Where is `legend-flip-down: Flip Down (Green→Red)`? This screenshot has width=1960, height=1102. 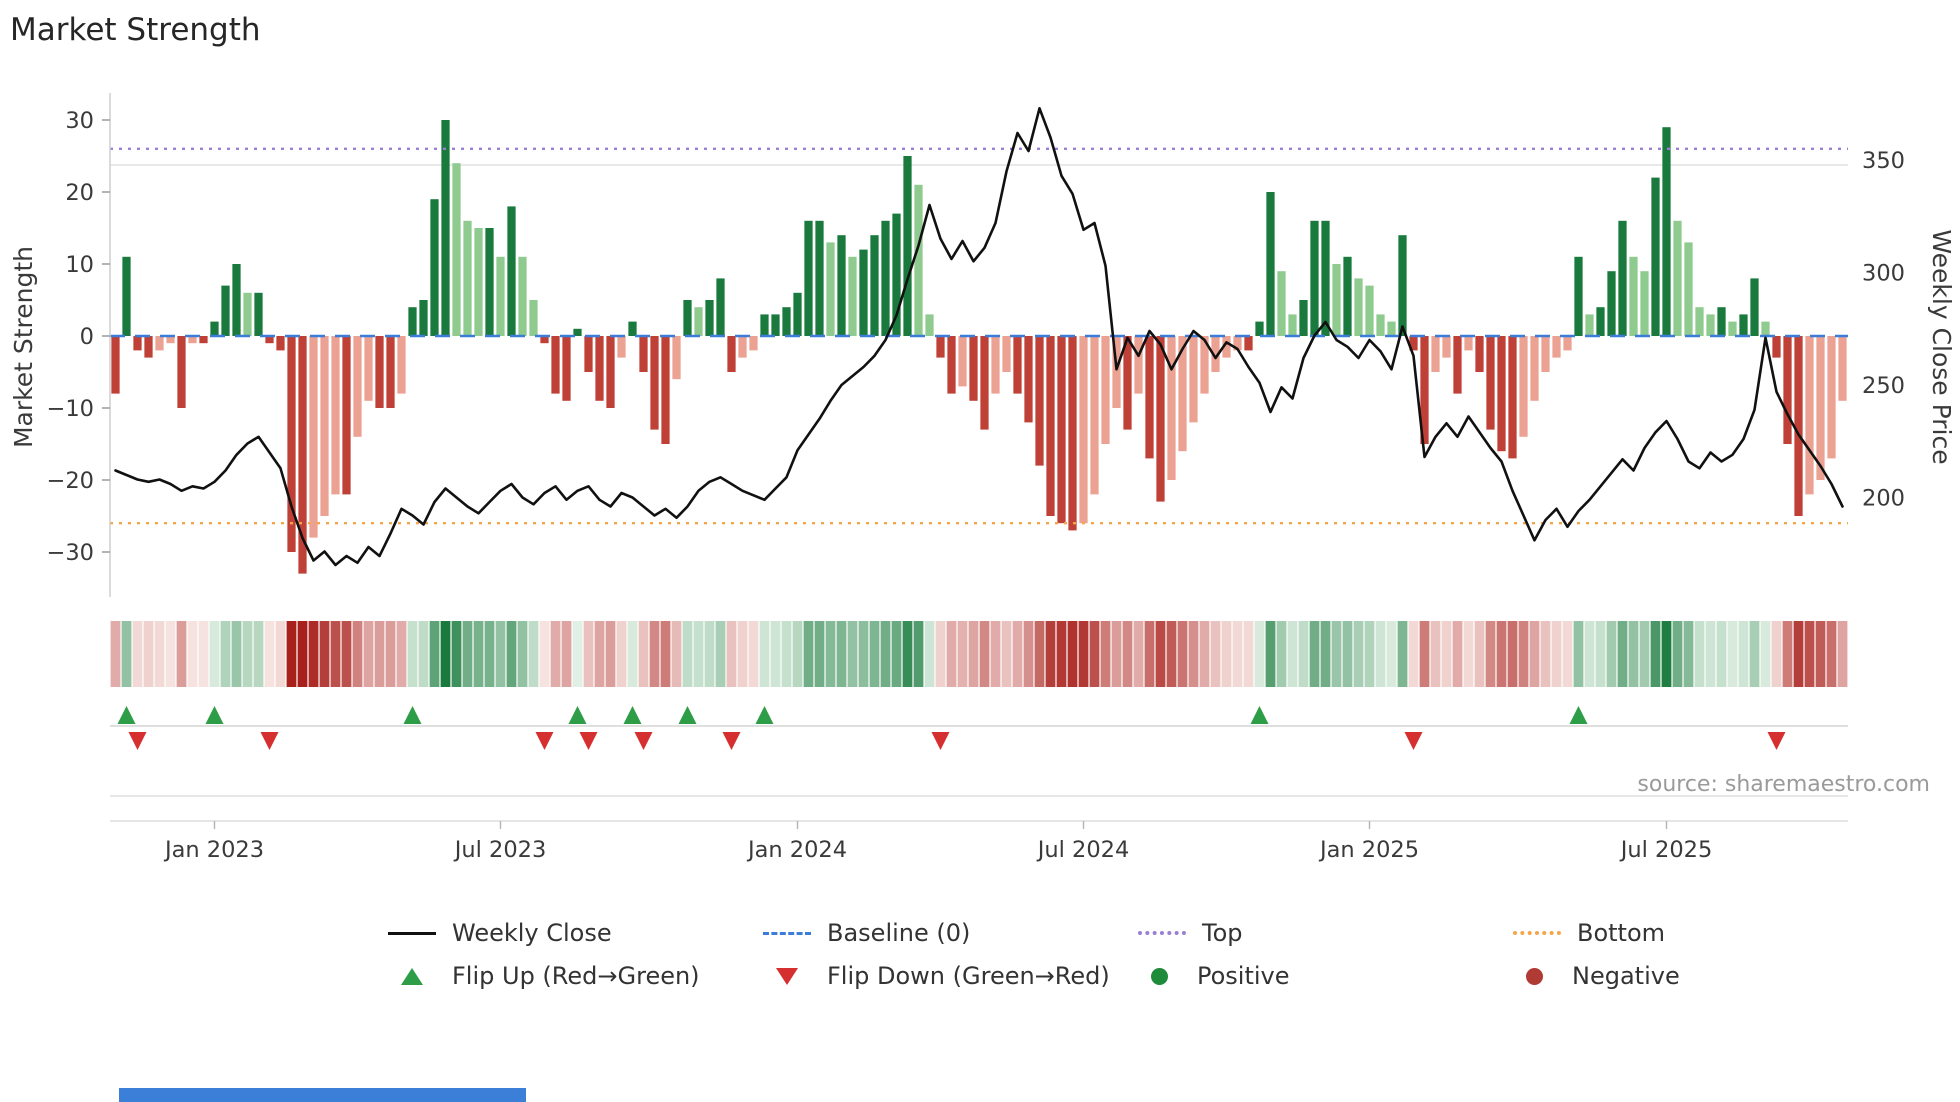 legend-flip-down: Flip Down (Green→Red) is located at coordinates (950, 976).